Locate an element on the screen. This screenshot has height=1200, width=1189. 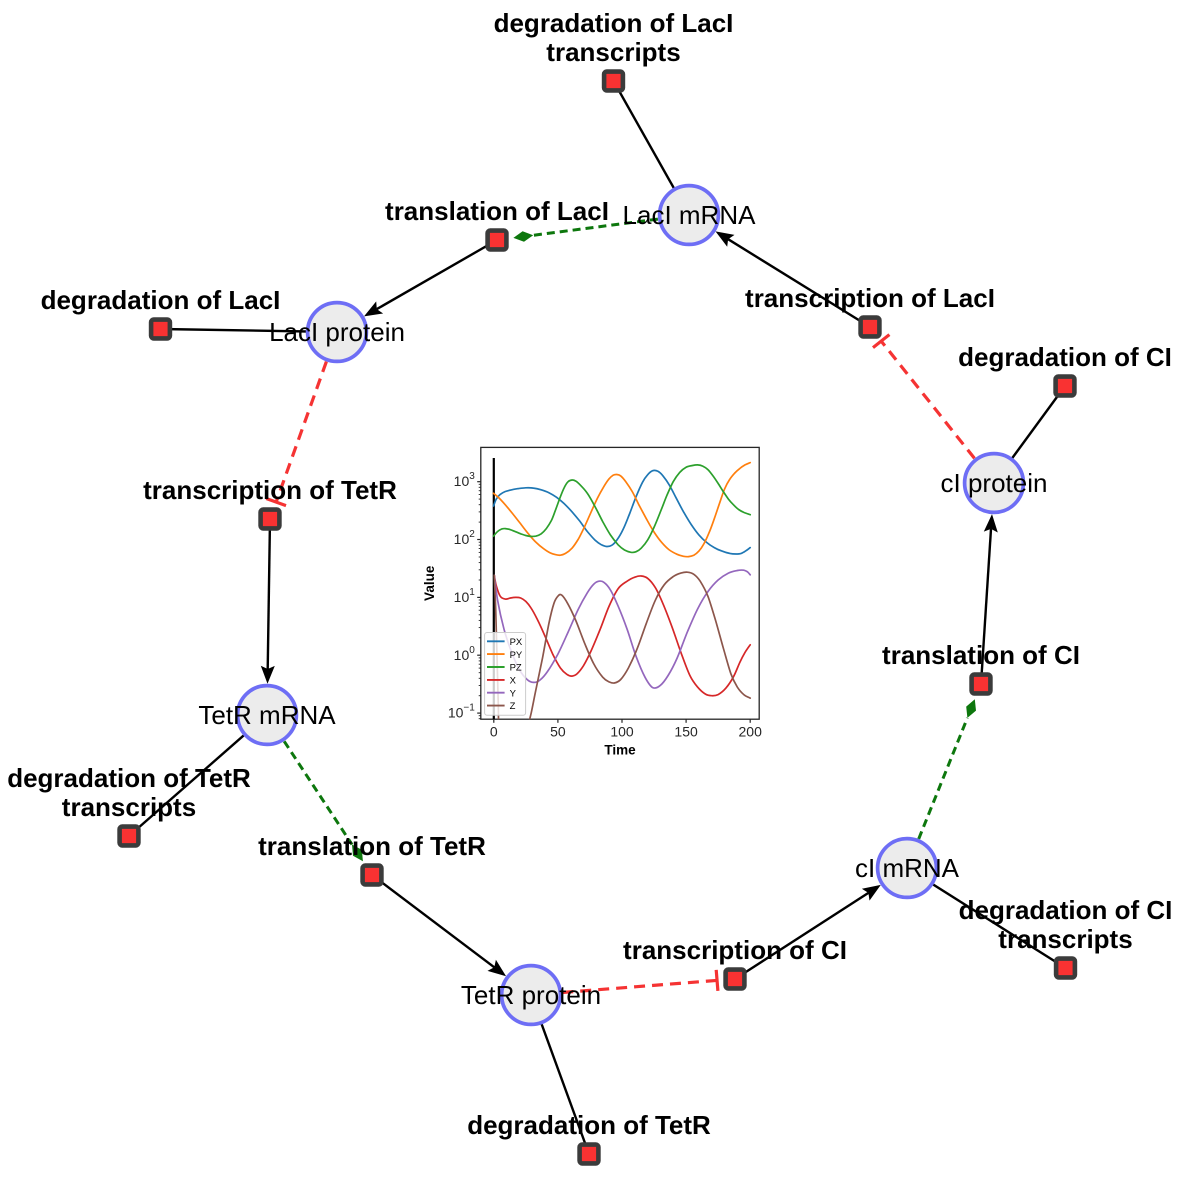
svg-text: transcription of TetR is located at coordinates (270, 490).